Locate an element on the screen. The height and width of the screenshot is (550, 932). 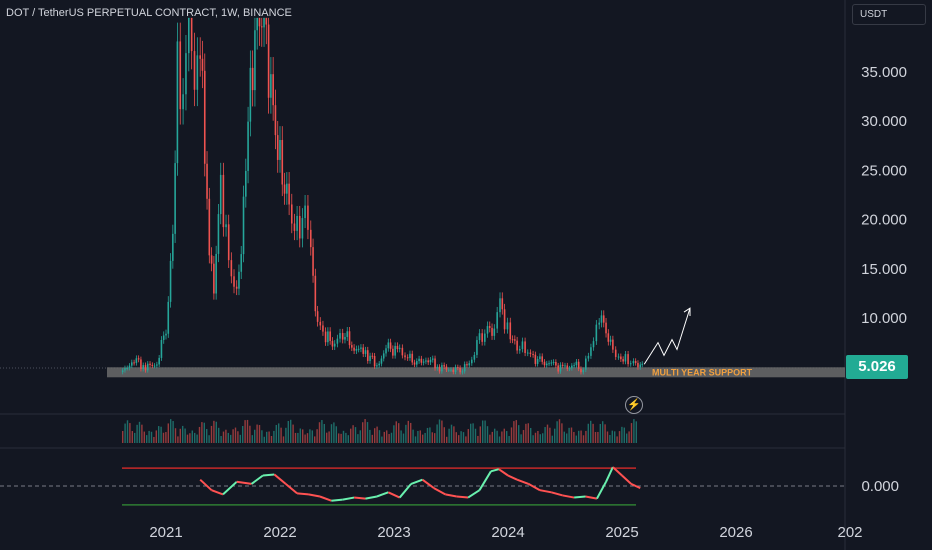
x-tick-label: 2023 is located at coordinates (393, 532).